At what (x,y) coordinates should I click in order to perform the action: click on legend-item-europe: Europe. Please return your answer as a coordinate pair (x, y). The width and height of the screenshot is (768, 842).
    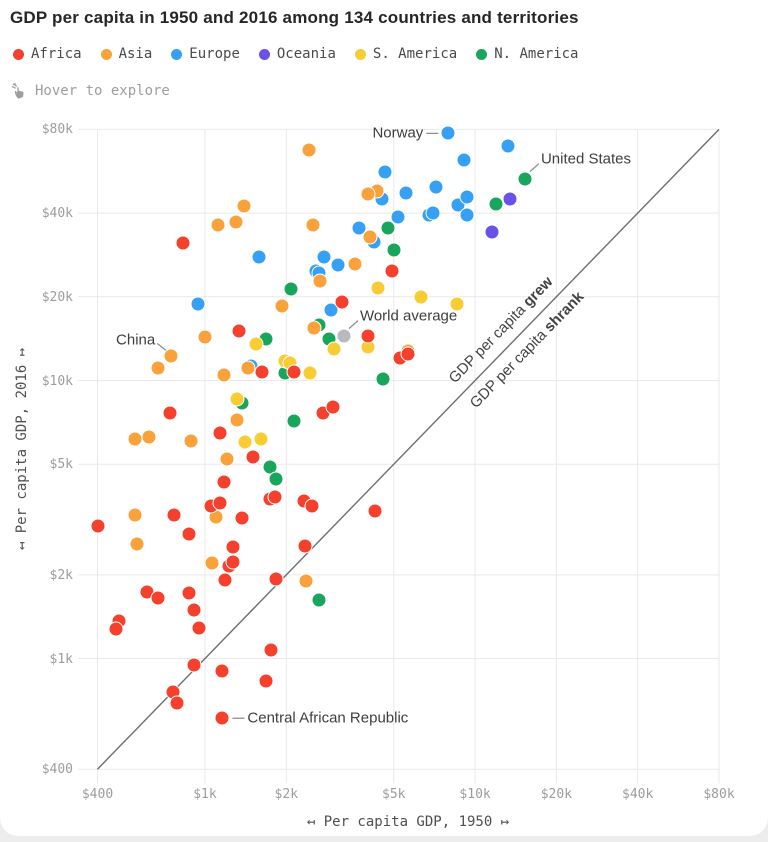
    Looking at the image, I should click on (205, 54).